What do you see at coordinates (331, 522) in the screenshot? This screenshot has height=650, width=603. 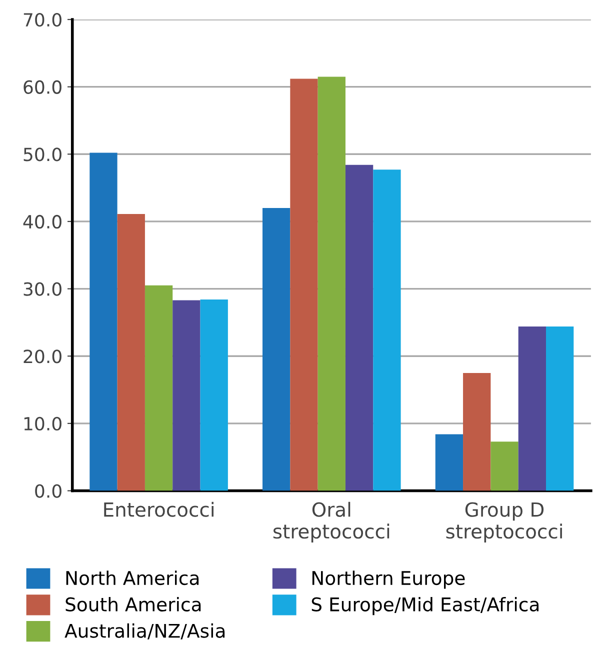 I see `x-tick-label: Oral streptococci` at bounding box center [331, 522].